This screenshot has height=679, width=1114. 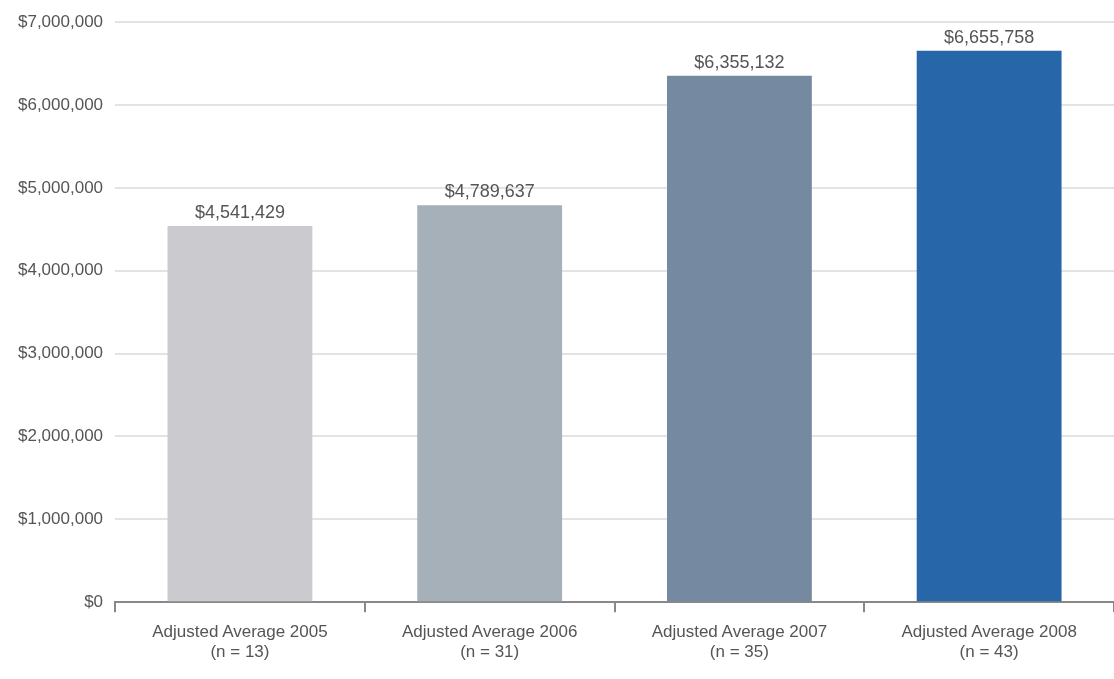 I want to click on y-tick-label: $2,000,000, so click(x=60, y=436).